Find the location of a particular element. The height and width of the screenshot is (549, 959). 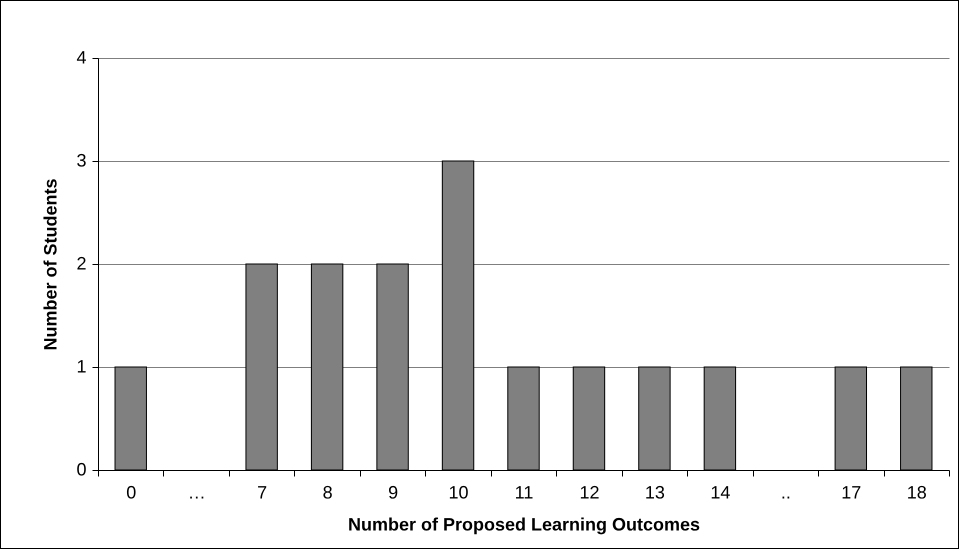

y-axis-title: Number of Students is located at coordinates (50, 264).